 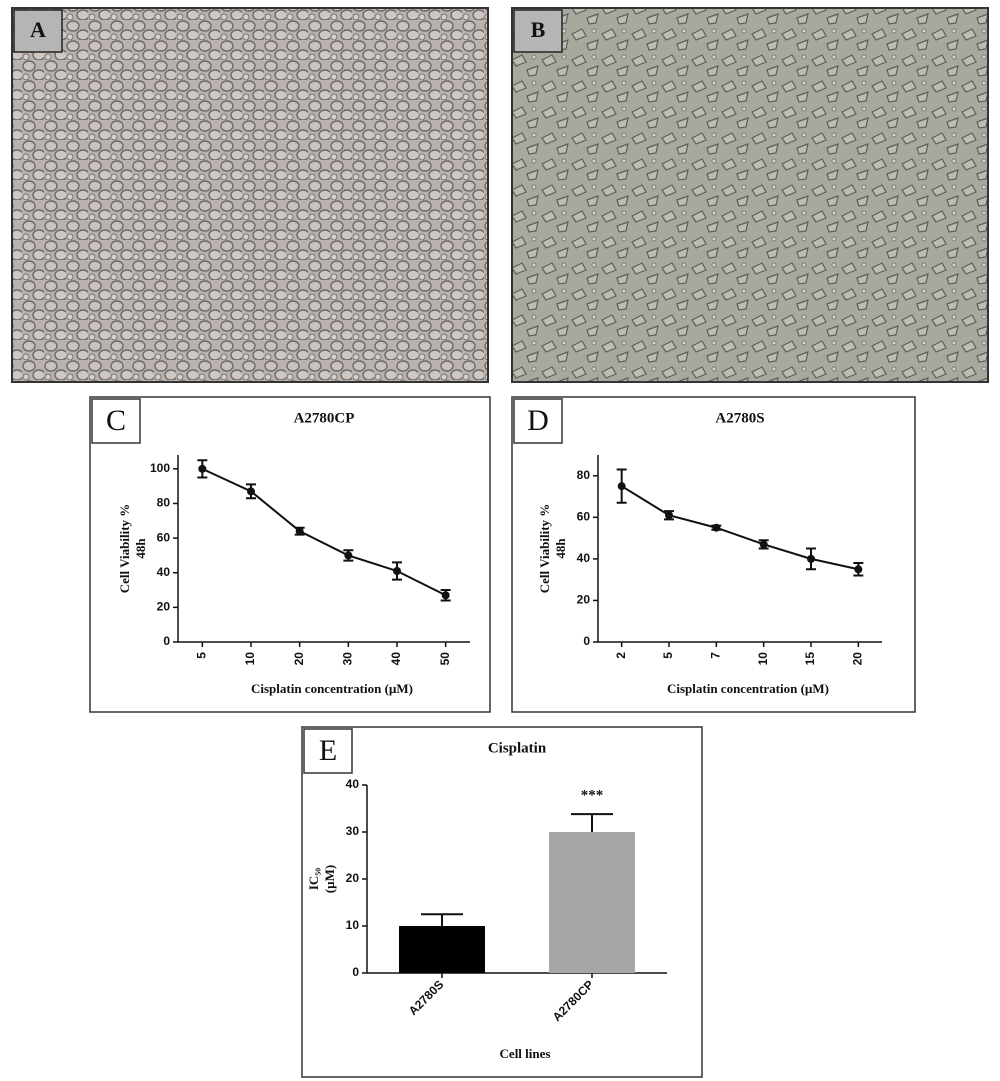 I want to click on panel-label: E, so click(x=328, y=750).